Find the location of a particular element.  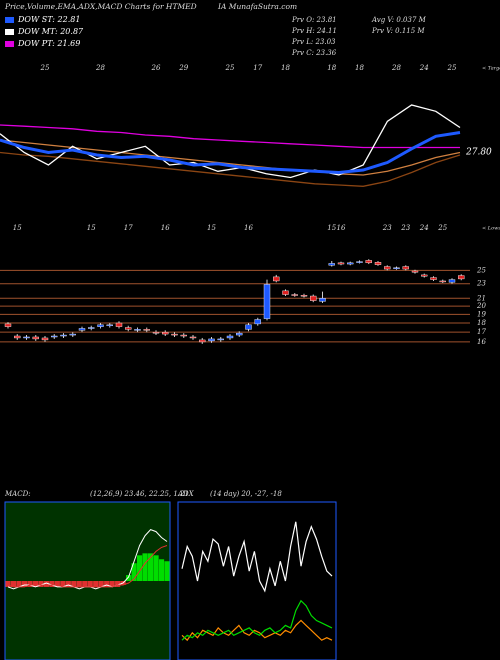

y-tick-label: 20 is located at coordinates (481, 306).